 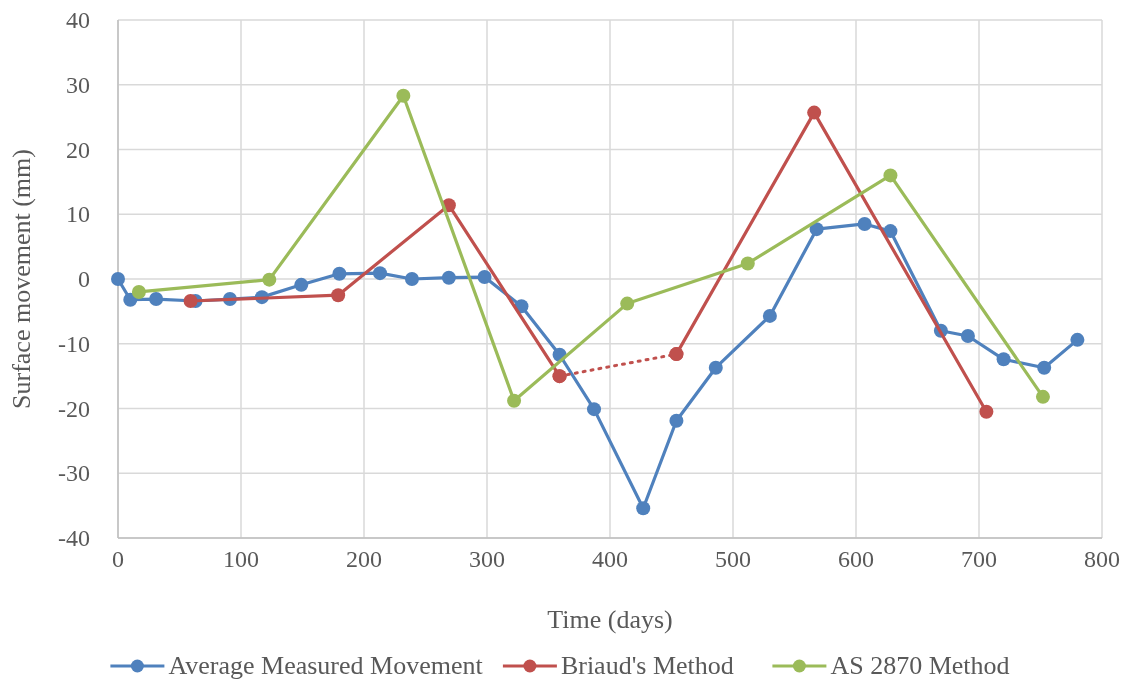 I want to click on y-tick-label: -10, so click(x=74, y=343).